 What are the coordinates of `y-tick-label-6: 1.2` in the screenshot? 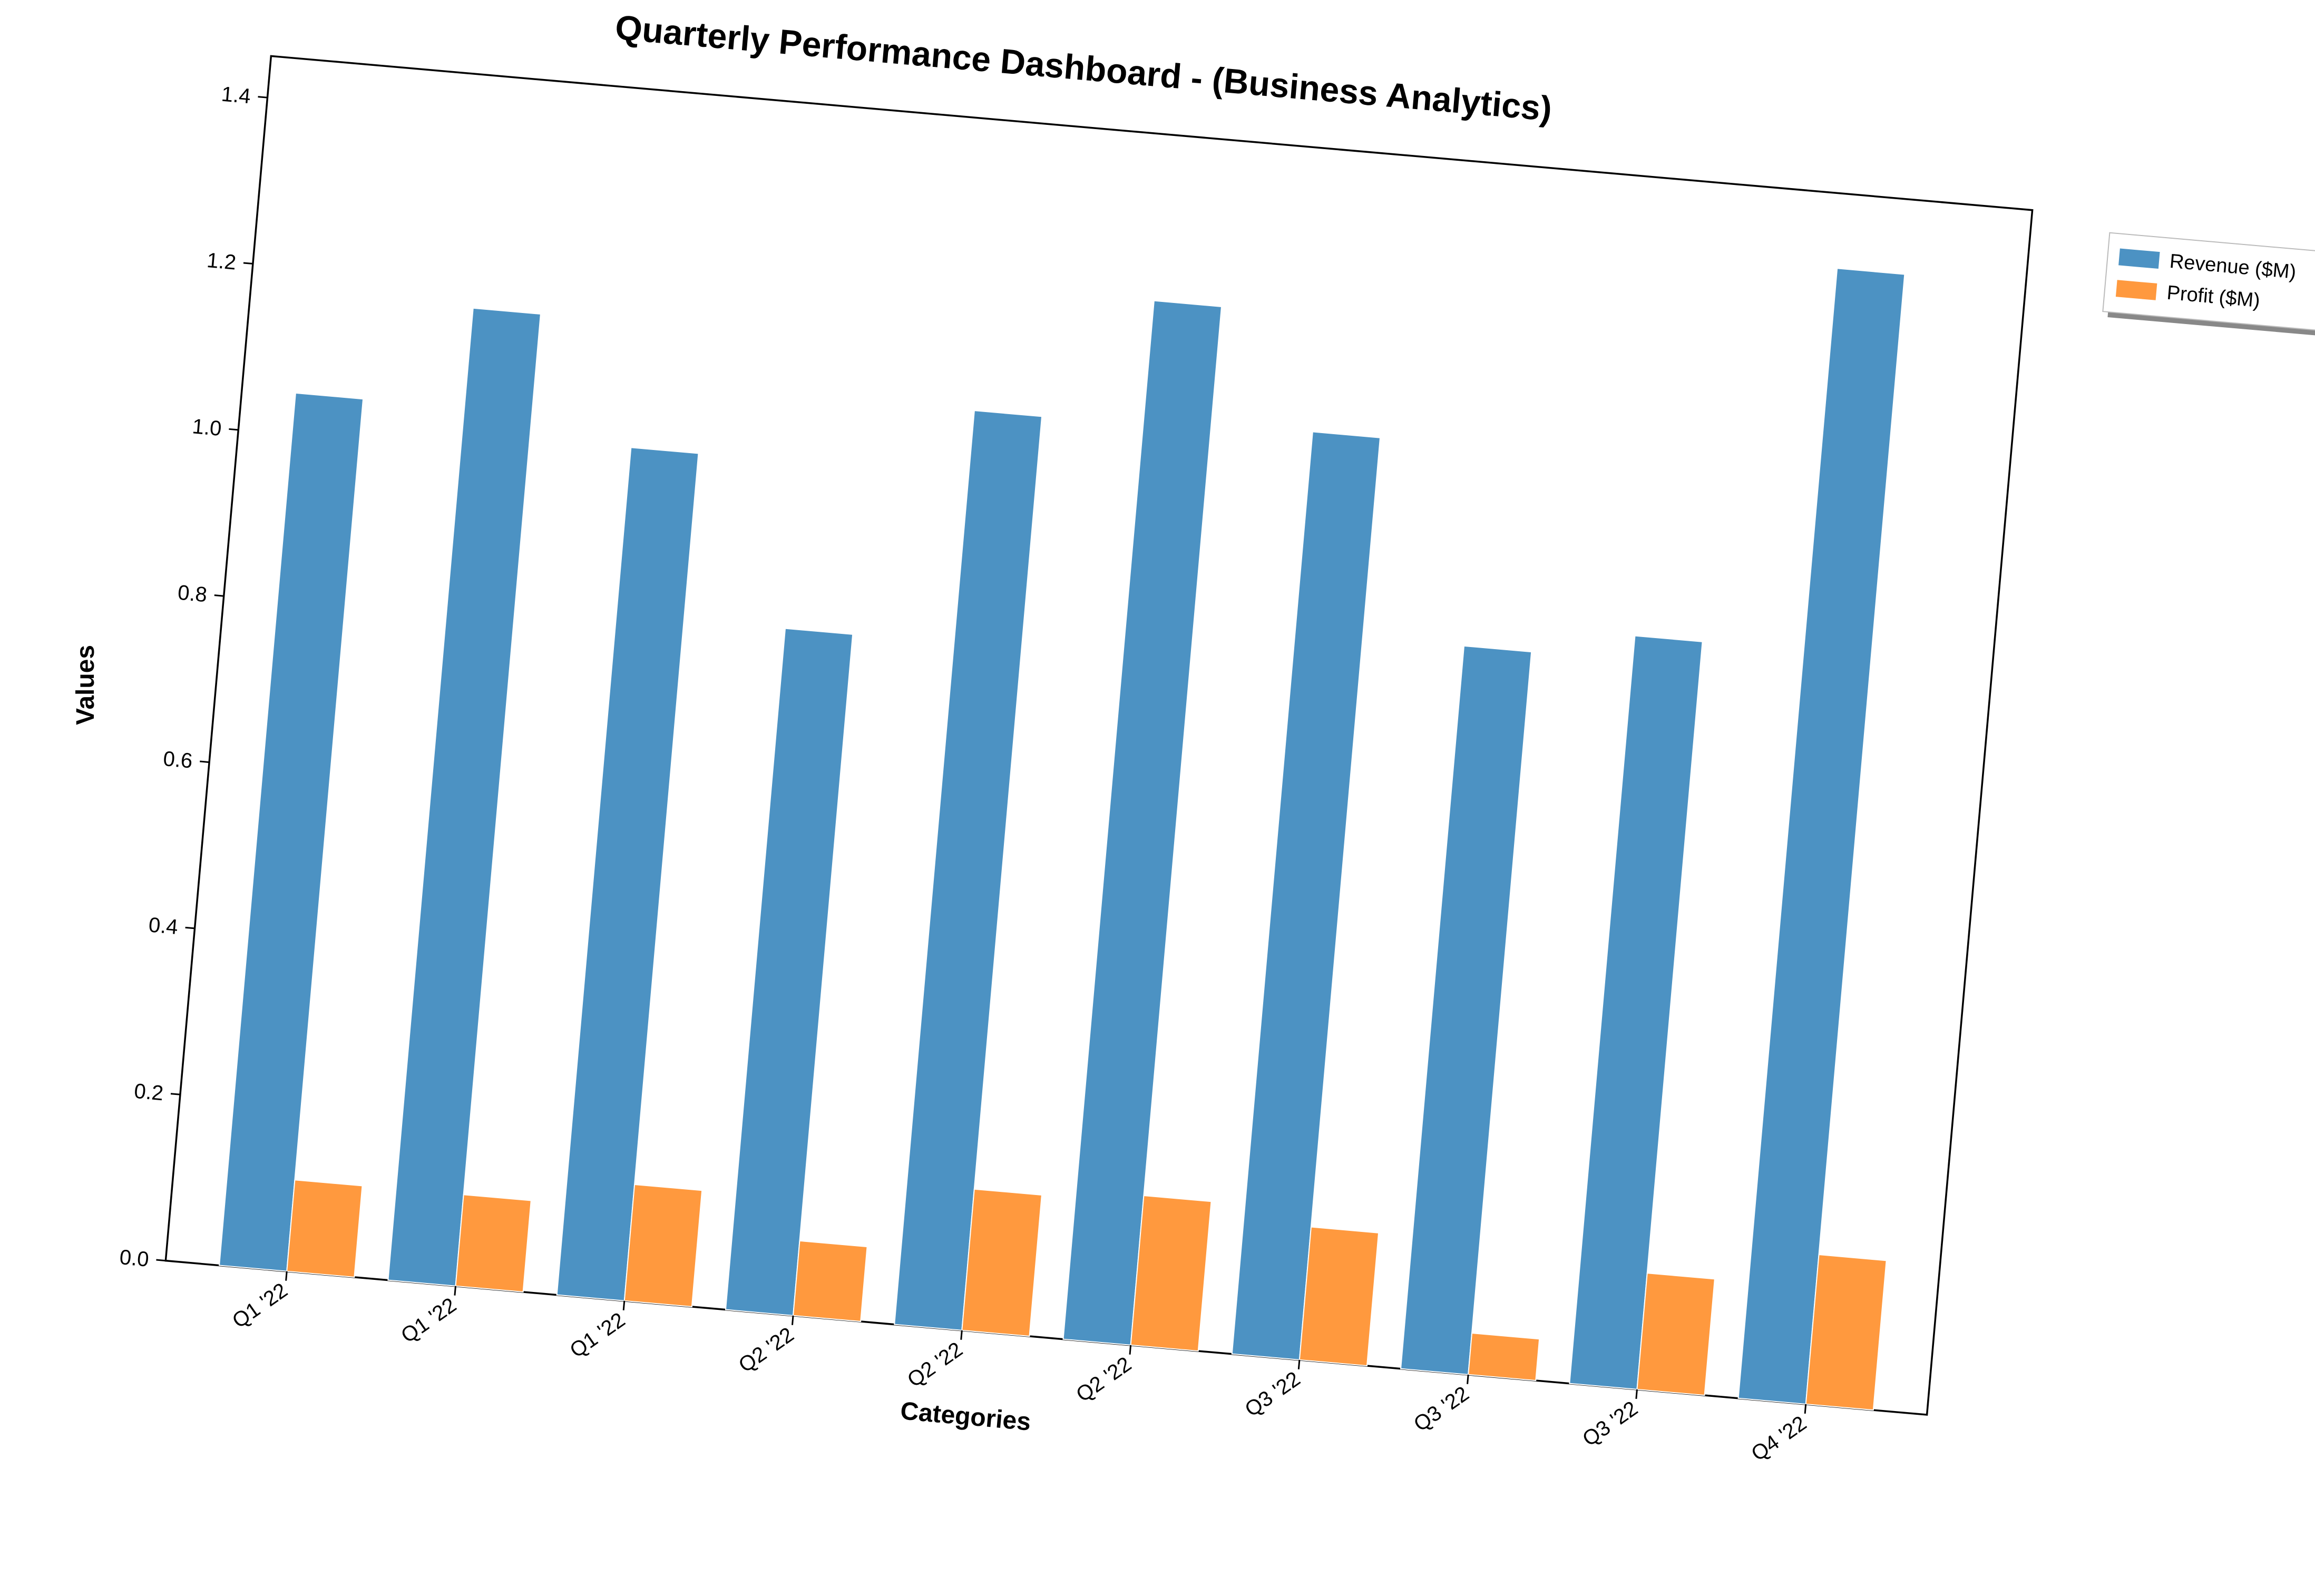 It's located at (222, 262).